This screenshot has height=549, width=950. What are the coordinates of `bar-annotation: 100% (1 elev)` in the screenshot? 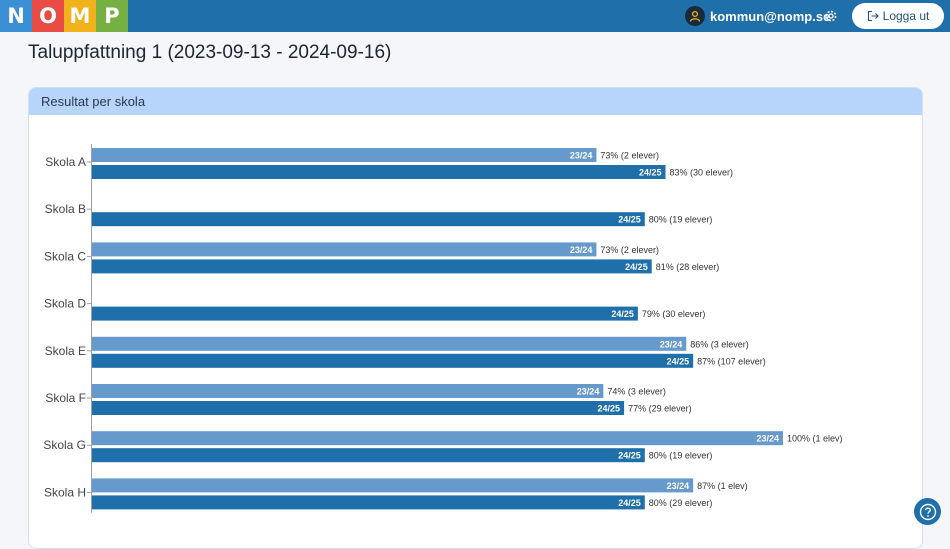 It's located at (815, 439).